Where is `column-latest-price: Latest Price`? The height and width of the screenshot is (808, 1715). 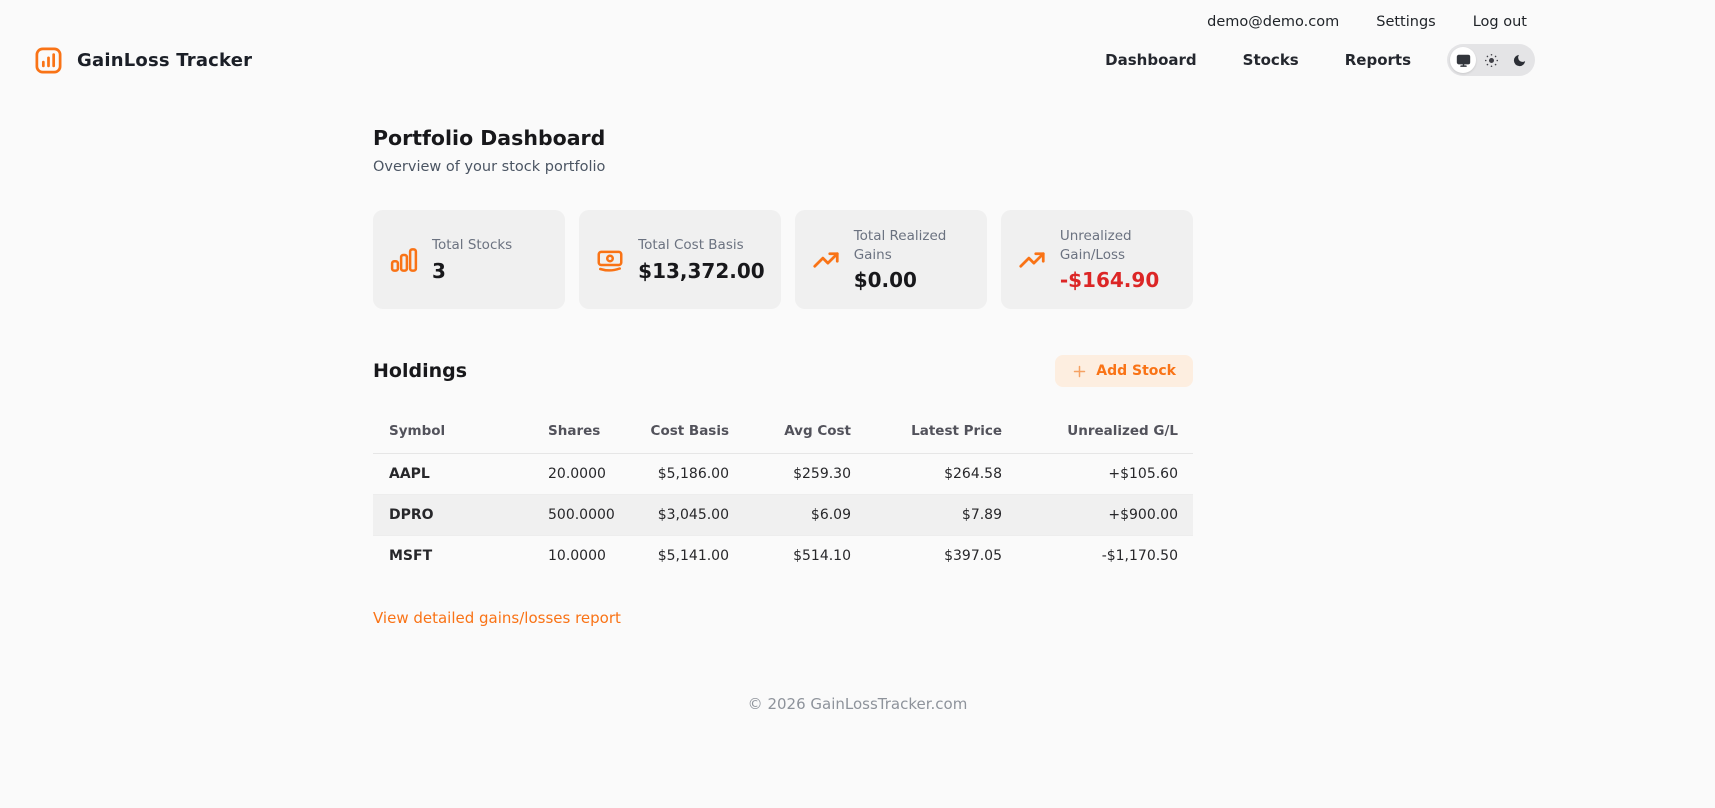
column-latest-price: Latest Price is located at coordinates (941, 435).